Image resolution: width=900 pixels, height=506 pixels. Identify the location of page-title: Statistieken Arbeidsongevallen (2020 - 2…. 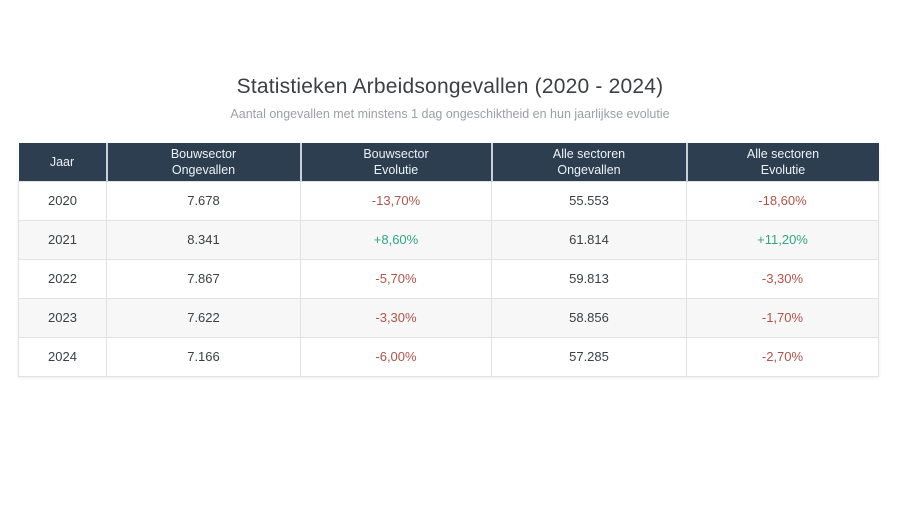
(450, 86).